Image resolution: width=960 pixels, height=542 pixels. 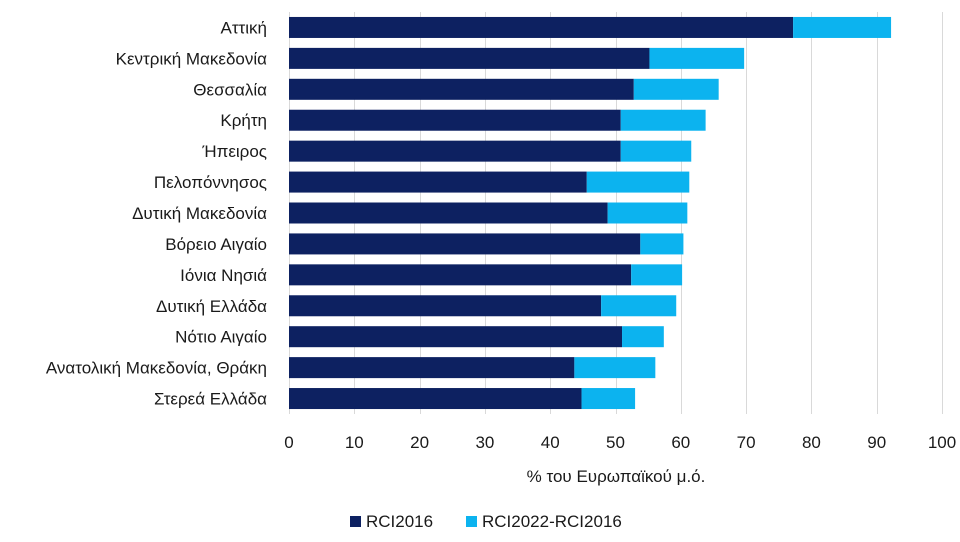 I want to click on category-label: Ιόνια Νησιά, so click(x=223, y=275).